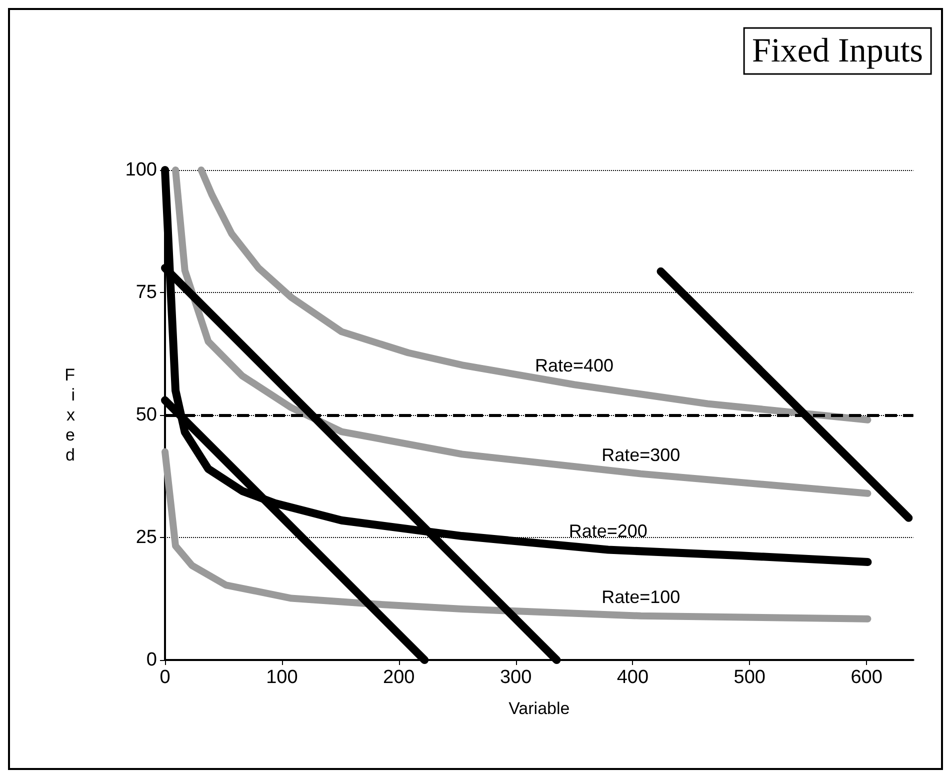  I want to click on y-tick-label: 100, so click(141, 170).